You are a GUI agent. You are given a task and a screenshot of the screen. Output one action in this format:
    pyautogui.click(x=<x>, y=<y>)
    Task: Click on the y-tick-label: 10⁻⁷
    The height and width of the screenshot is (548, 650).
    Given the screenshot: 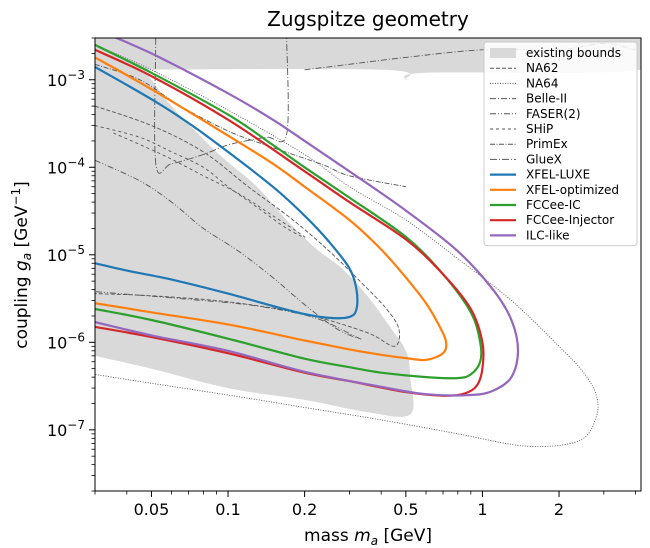 What is the action you would take?
    pyautogui.click(x=66, y=429)
    